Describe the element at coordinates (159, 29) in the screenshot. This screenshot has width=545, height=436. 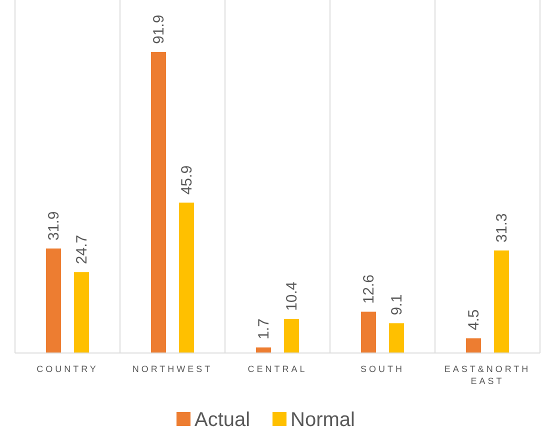
I see `data-label: 91.9` at that location.